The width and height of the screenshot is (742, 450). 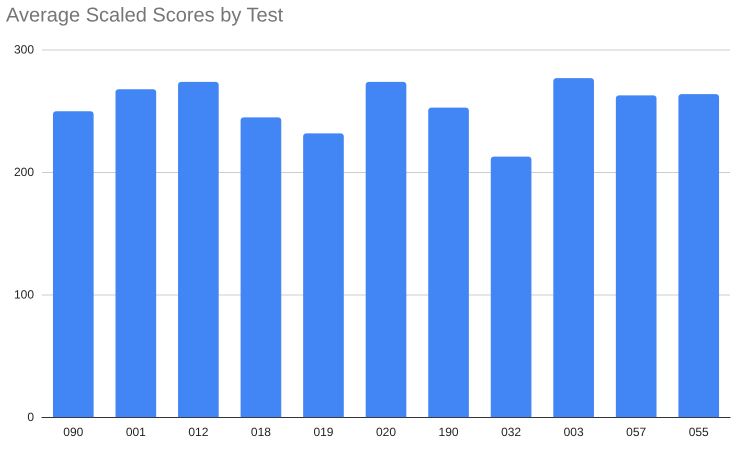 I want to click on y-tick-label: 200, so click(x=24, y=171).